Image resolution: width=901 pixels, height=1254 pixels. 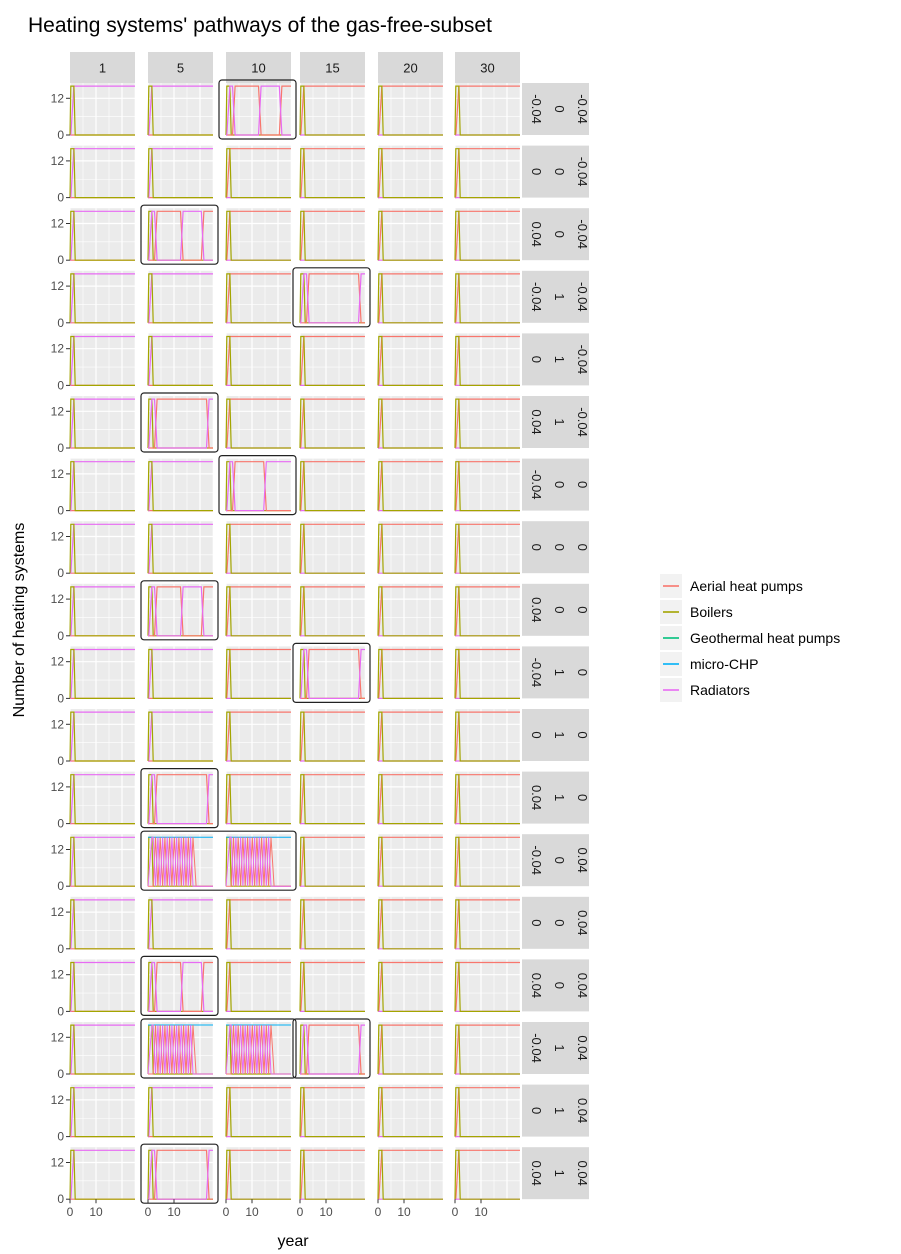 I want to click on x-axis-title: year, so click(x=293, y=1241).